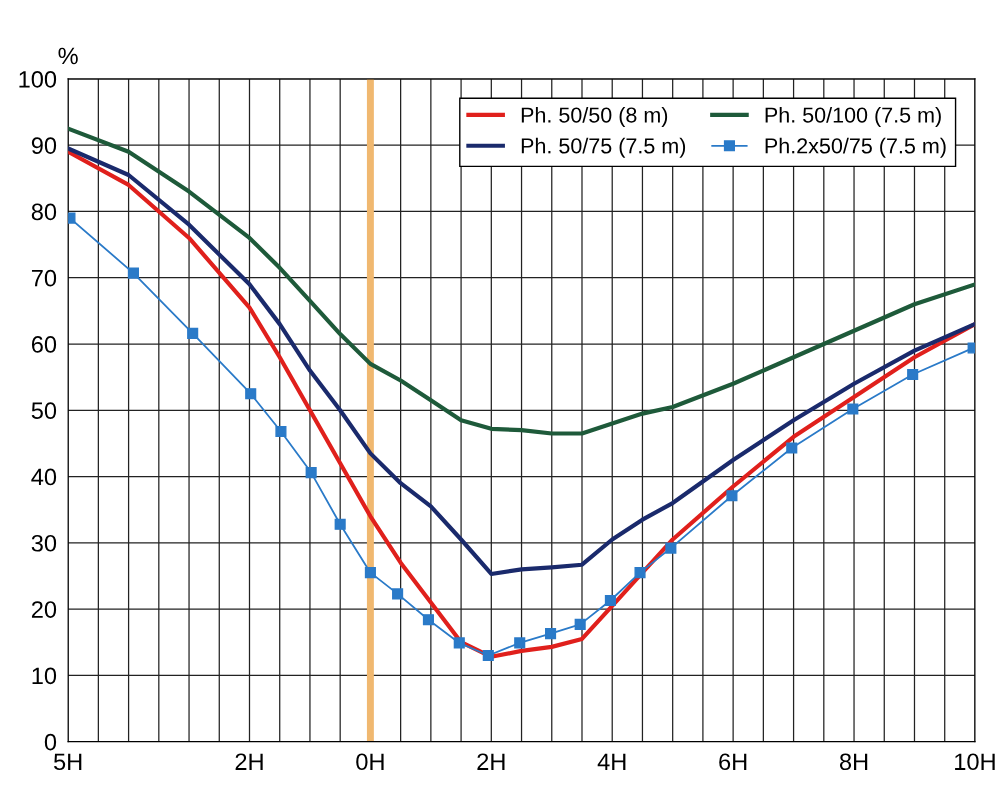  What do you see at coordinates (370, 762) in the screenshot?
I see `x-tick-label: 0H` at bounding box center [370, 762].